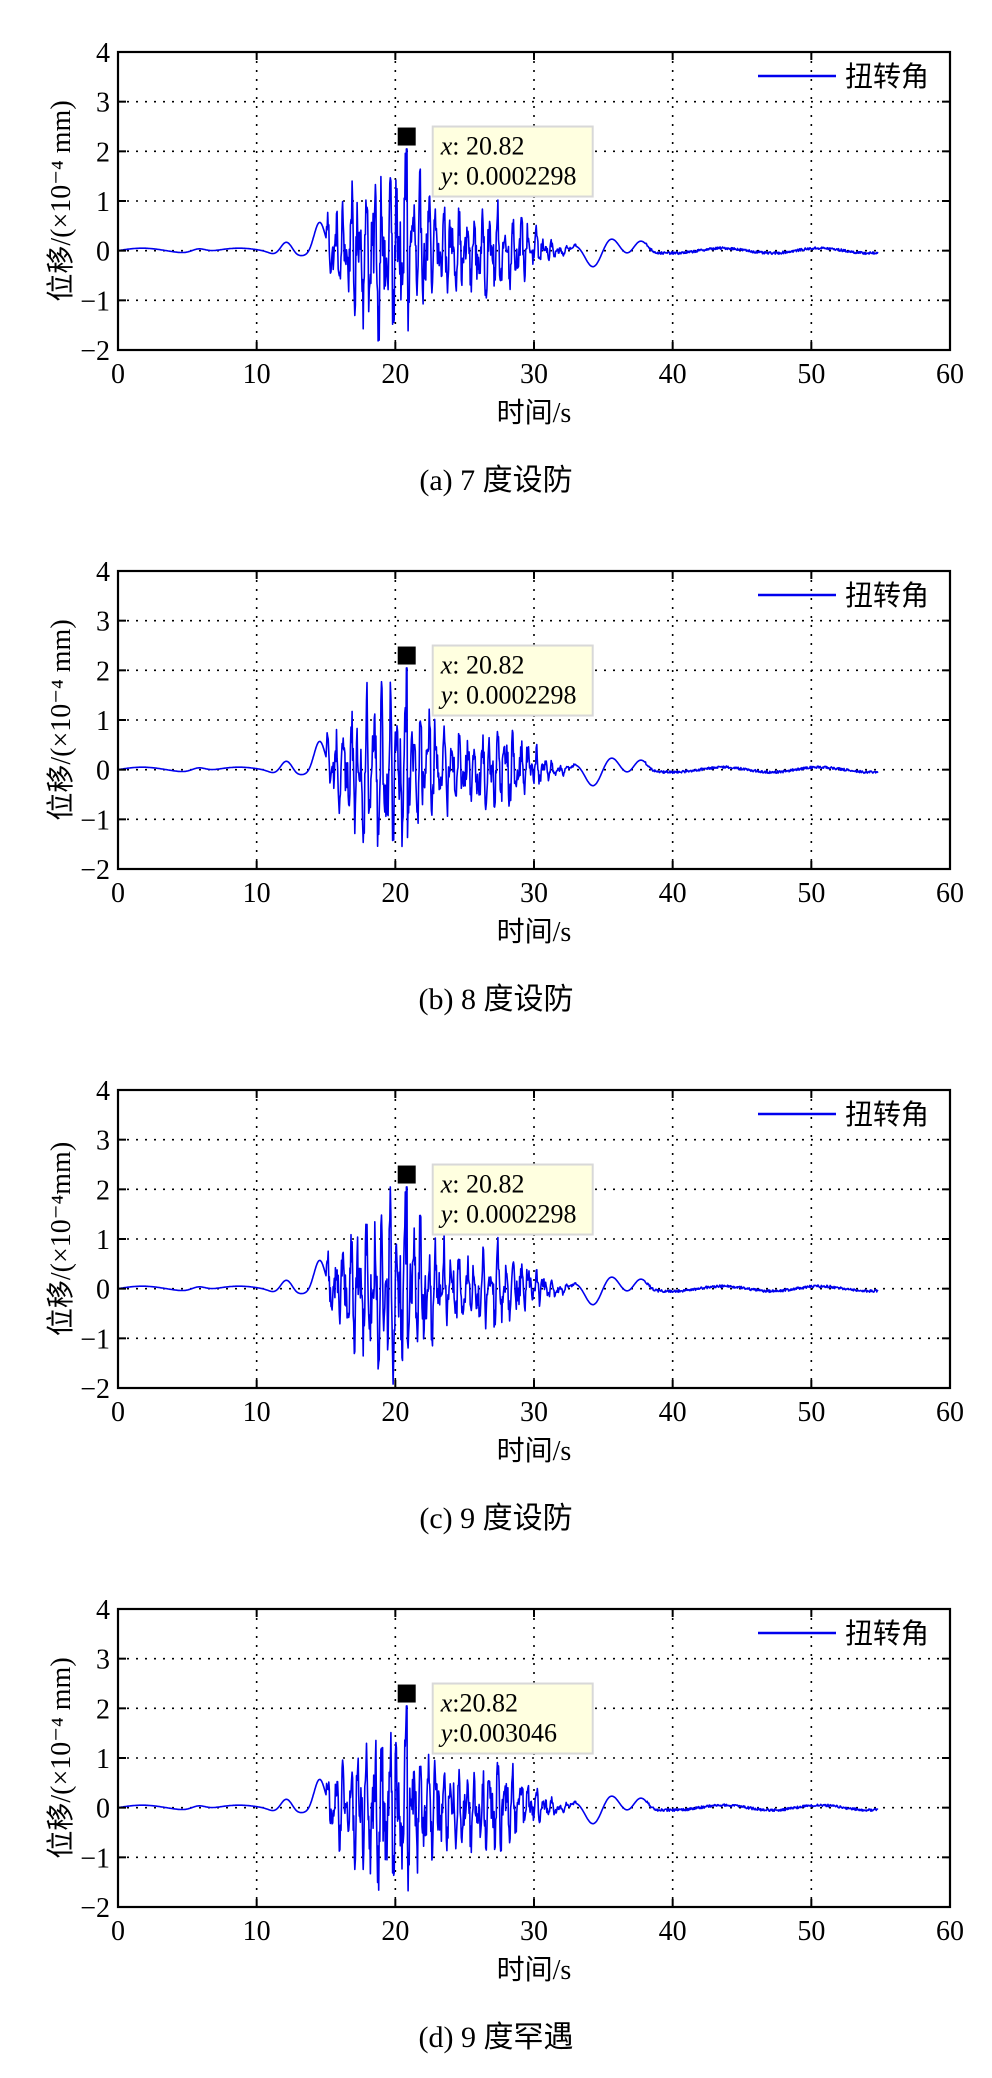 Image resolution: width=992 pixels, height=2078 pixels. I want to click on caption-d: (d) 9 度罕遇, so click(496, 2037).